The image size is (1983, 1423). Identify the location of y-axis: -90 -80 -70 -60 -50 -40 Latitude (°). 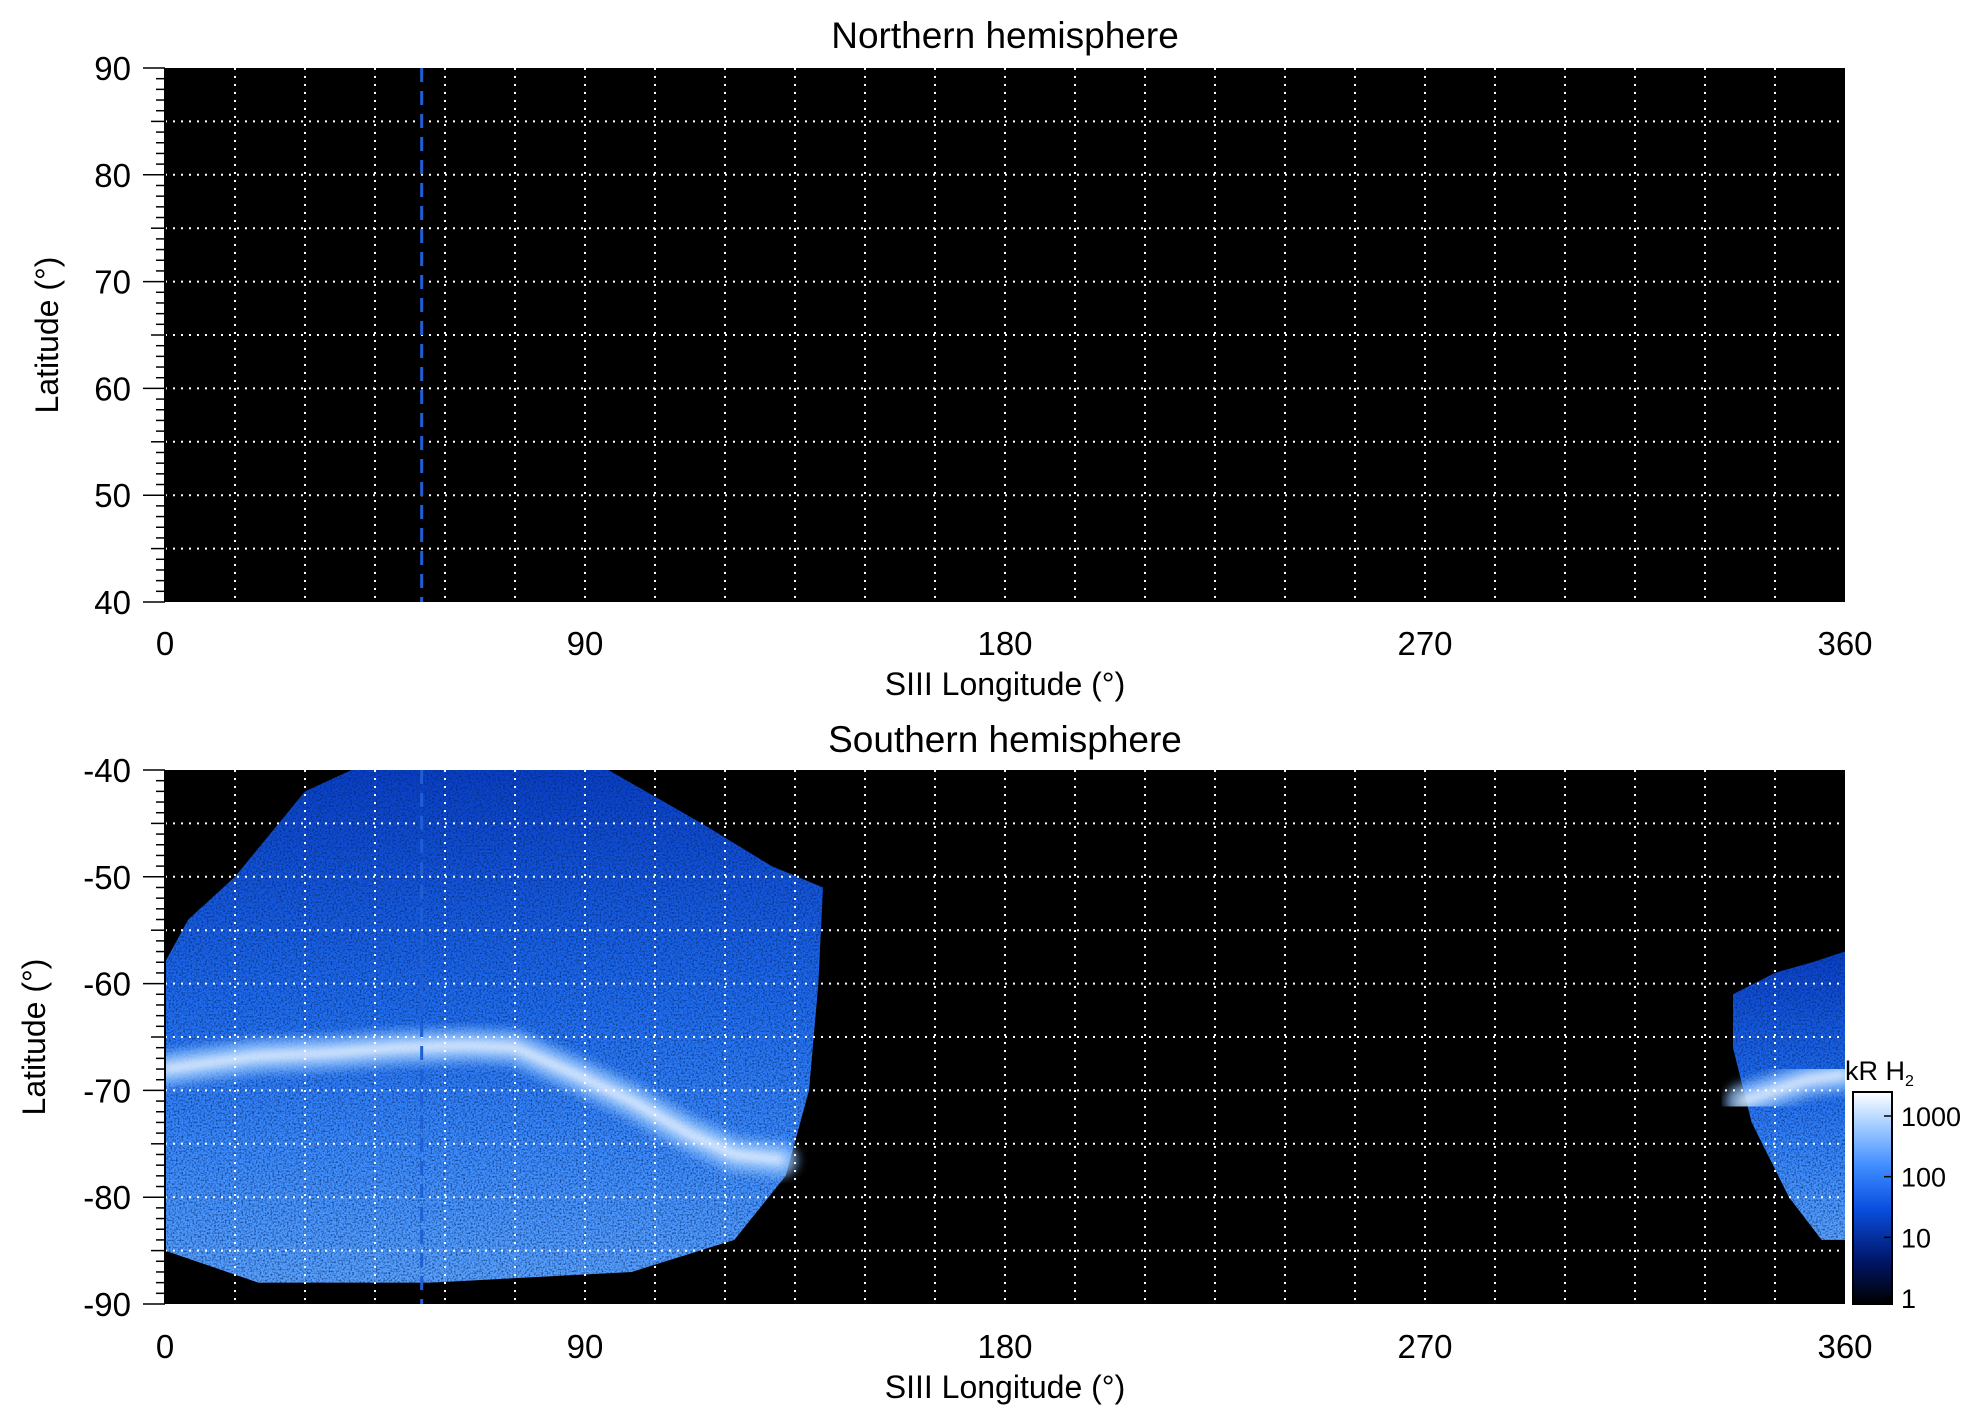
(91, 1037).